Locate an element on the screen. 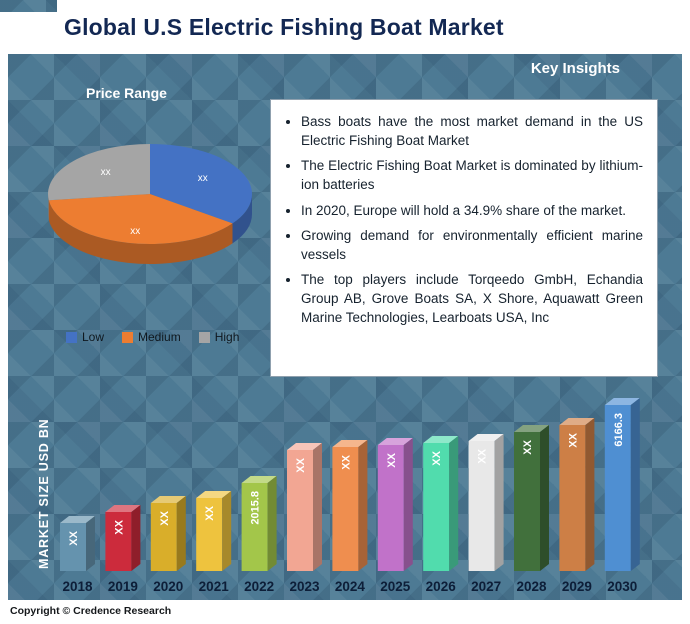 The width and height of the screenshot is (690, 624). pie-slice-high is located at coordinates (98, 172).